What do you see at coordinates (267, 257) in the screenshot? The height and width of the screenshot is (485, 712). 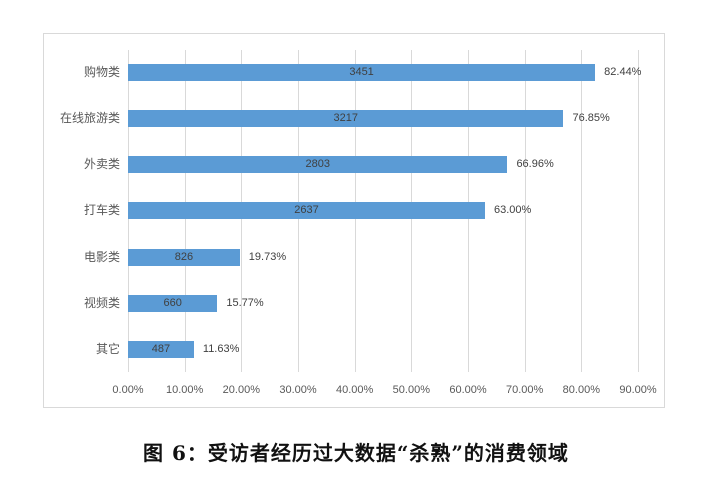 I see `bar-percent-label: 19.73%` at bounding box center [267, 257].